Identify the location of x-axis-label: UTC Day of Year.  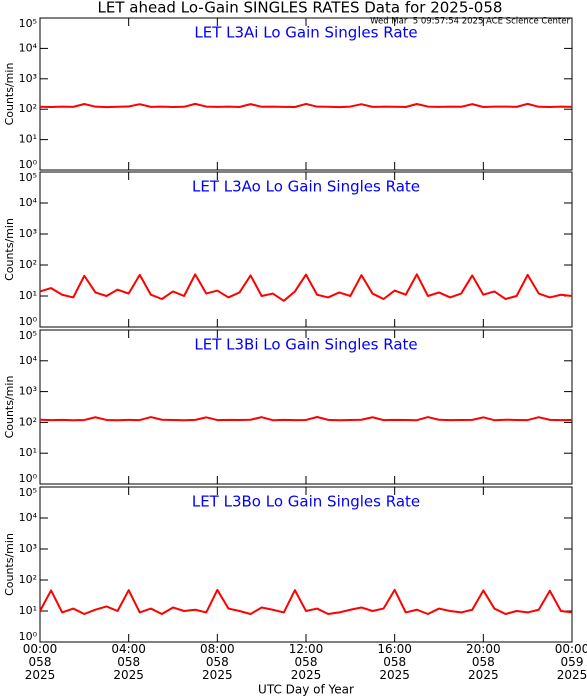
(306, 690).